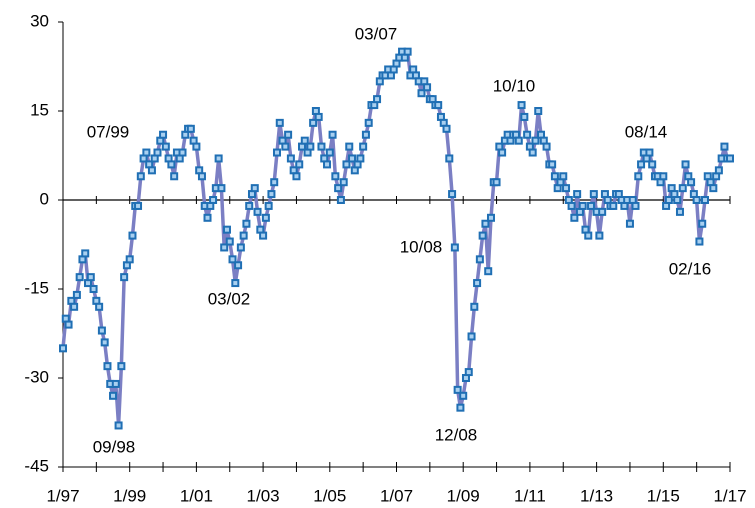  What do you see at coordinates (196, 495) in the screenshot?
I see `x-tick-label: 1/01` at bounding box center [196, 495].